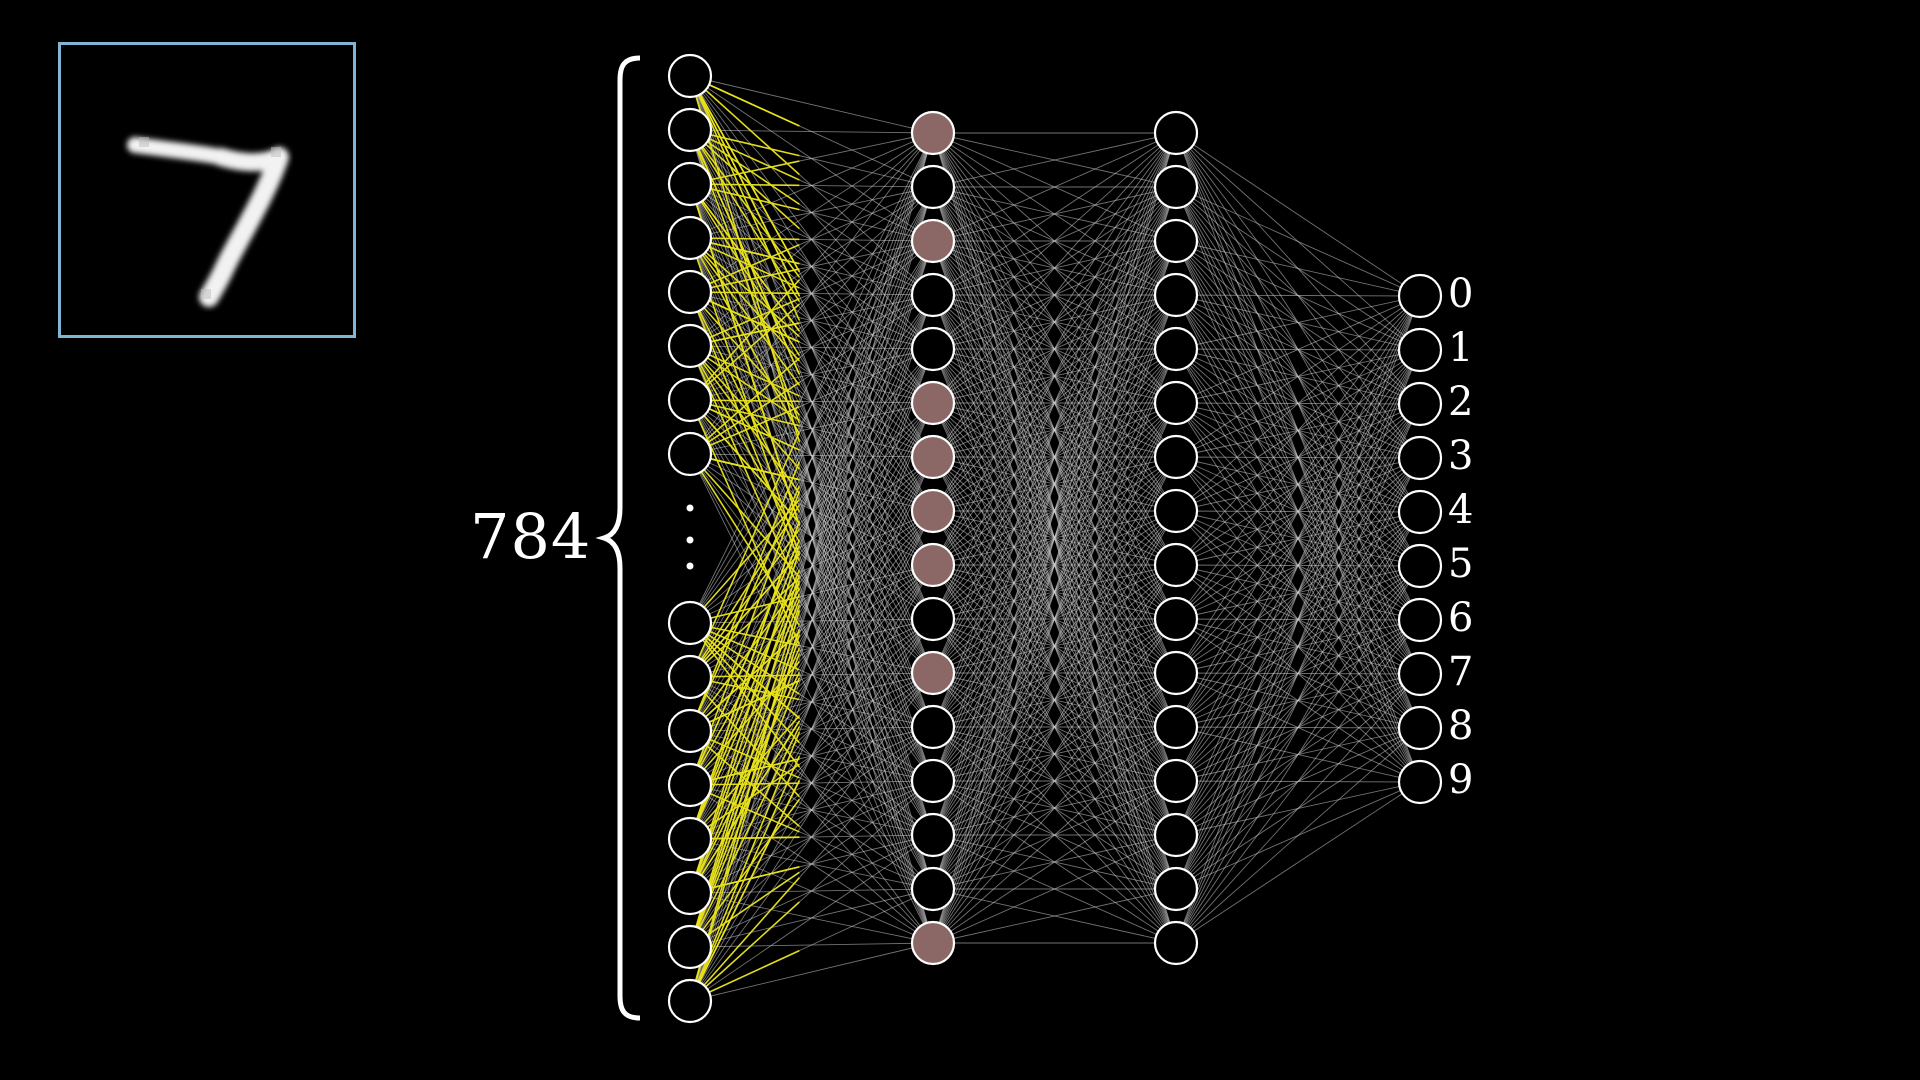 This screenshot has width=1920, height=1080. I want to click on output-label: 2, so click(1461, 402).